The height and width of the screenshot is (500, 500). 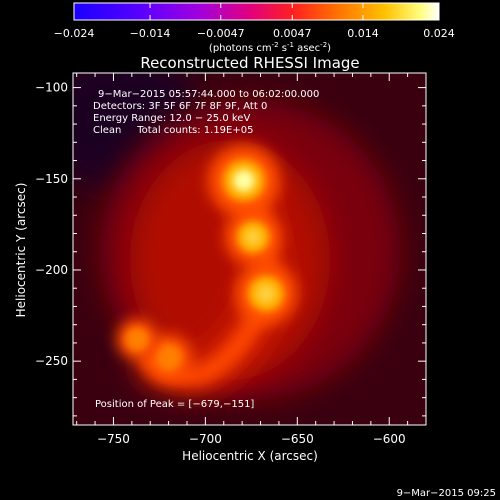 What do you see at coordinates (171, 118) in the screenshot?
I see `annotation-energy: Energy Range: 12.0 − 25.0 keV` at bounding box center [171, 118].